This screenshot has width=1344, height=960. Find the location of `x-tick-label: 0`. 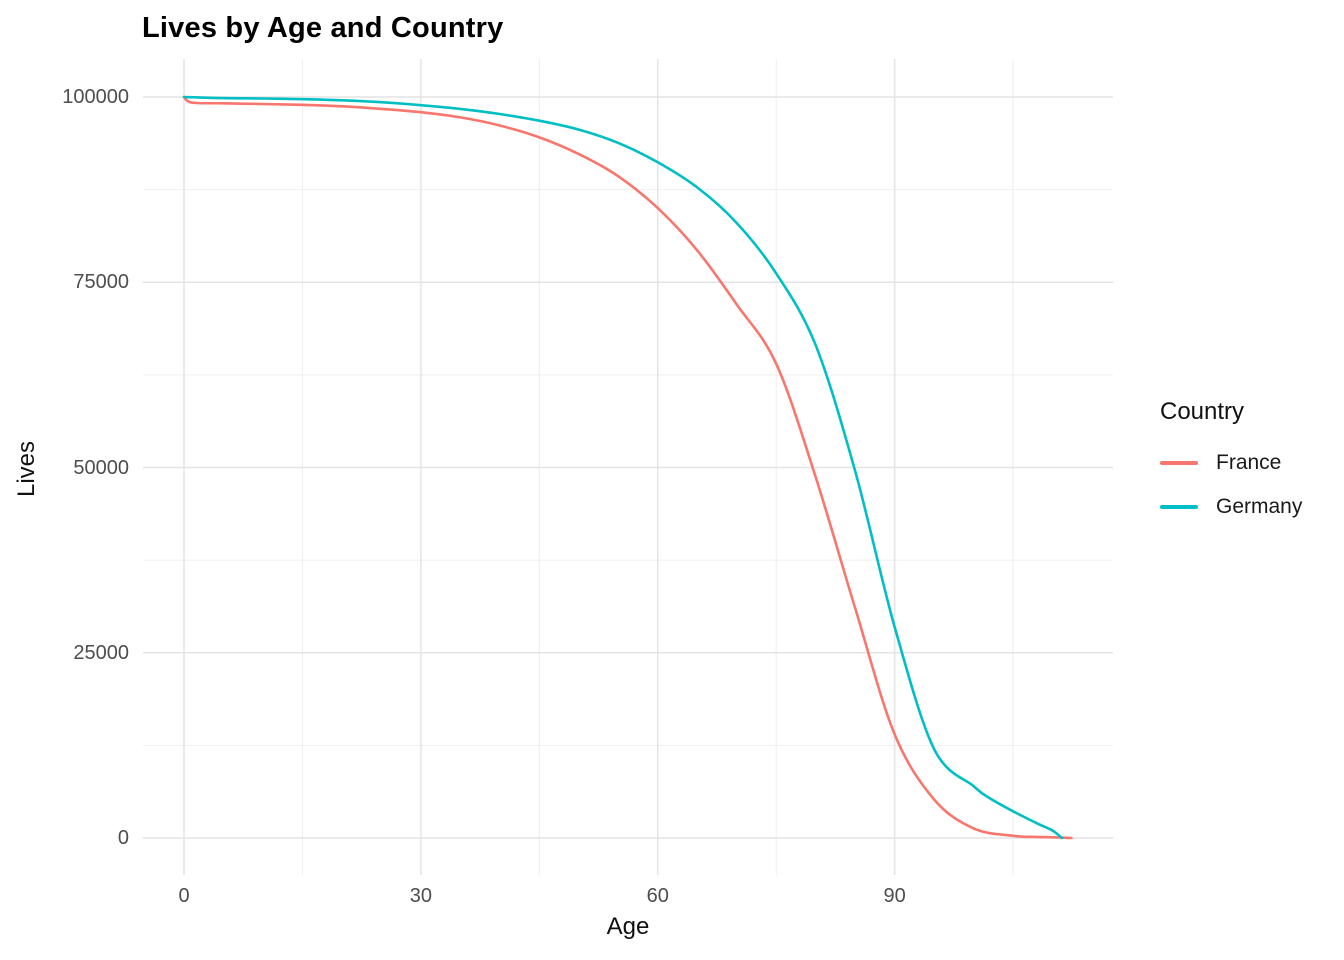

x-tick-label: 0 is located at coordinates (184, 896).